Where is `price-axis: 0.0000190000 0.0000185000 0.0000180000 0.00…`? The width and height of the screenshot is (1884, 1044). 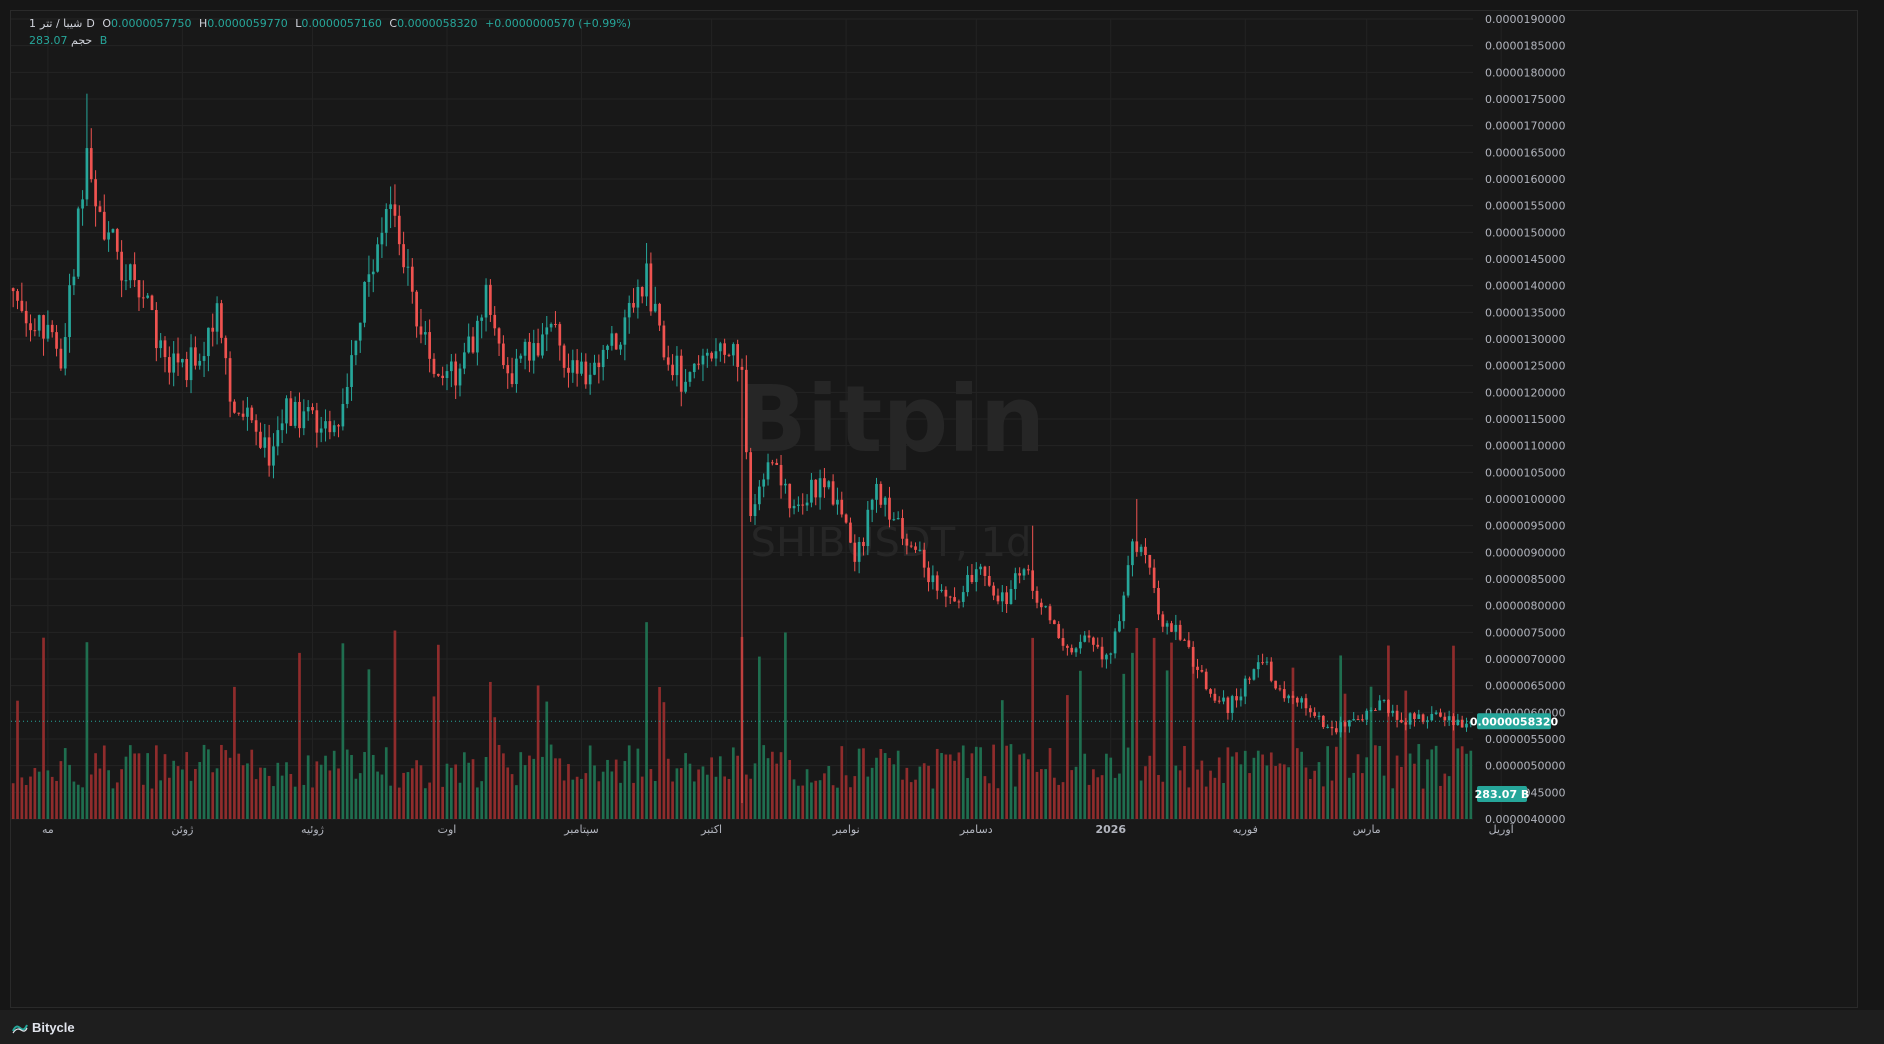 price-axis: 0.0000190000 0.0000185000 0.0000180000 0.00… is located at coordinates (1525, 419).